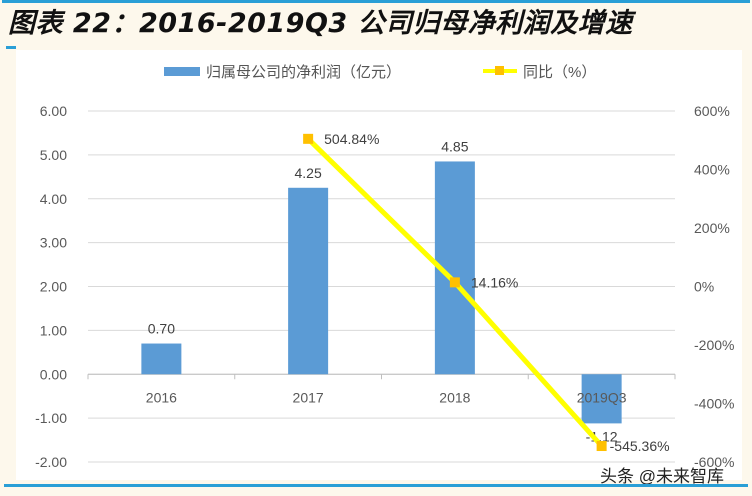 The height and width of the screenshot is (496, 752). Describe the element at coordinates (53, 111) in the screenshot. I see `left-axis-tick: 6.00` at that location.